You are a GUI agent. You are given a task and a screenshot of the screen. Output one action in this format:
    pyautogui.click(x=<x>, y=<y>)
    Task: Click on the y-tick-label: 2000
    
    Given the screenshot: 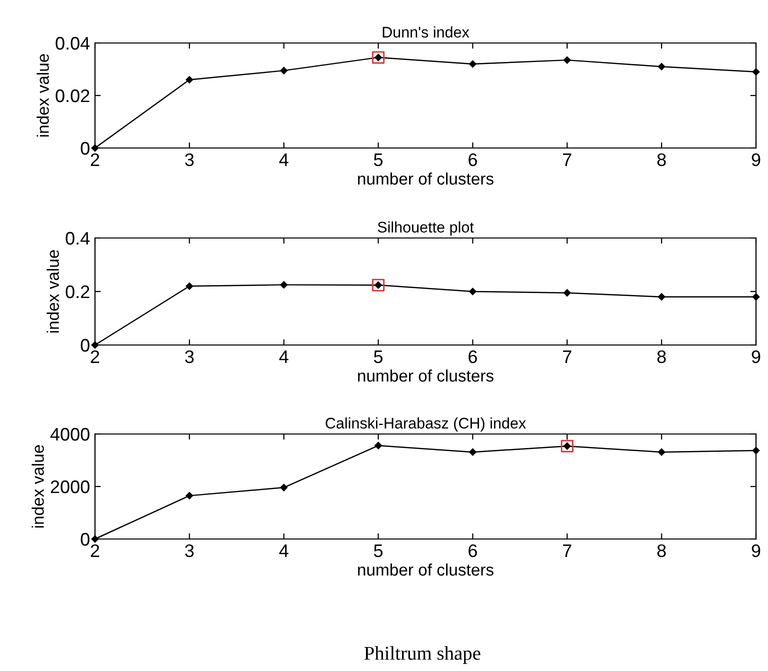 What is the action you would take?
    pyautogui.click(x=70, y=487)
    